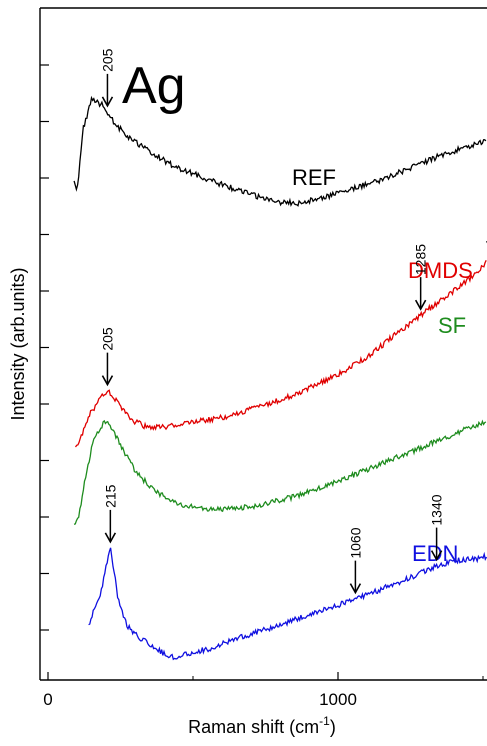 This screenshot has width=487, height=746. Describe the element at coordinates (338, 699) in the screenshot. I see `x-tick-label: 1000` at that location.